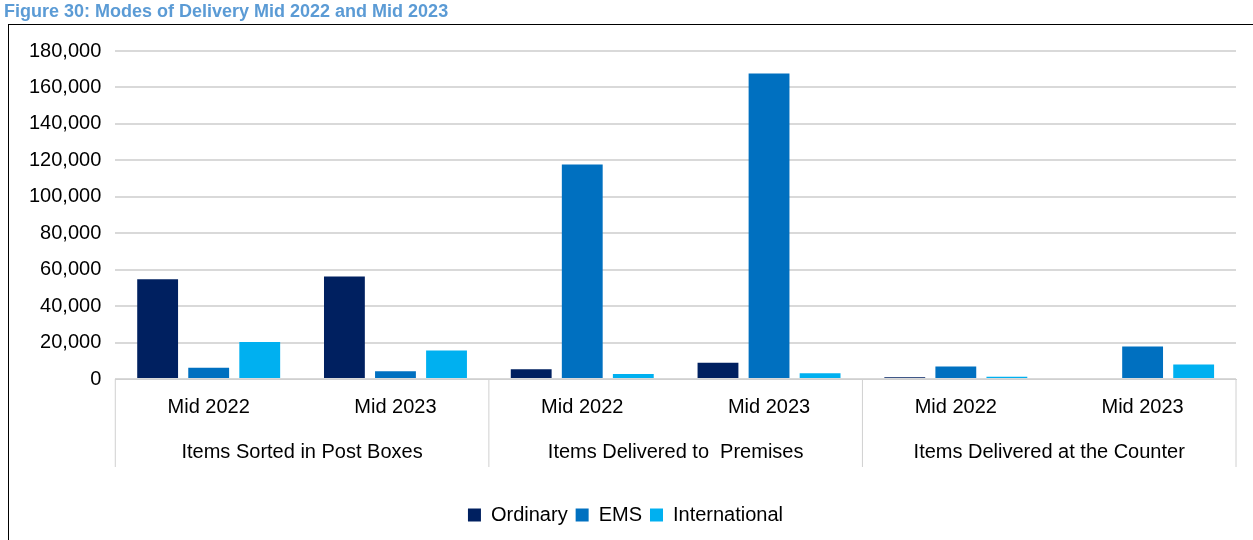  Describe the element at coordinates (302, 450) in the screenshot. I see `text: Items Sorted in Post Boxes` at that location.